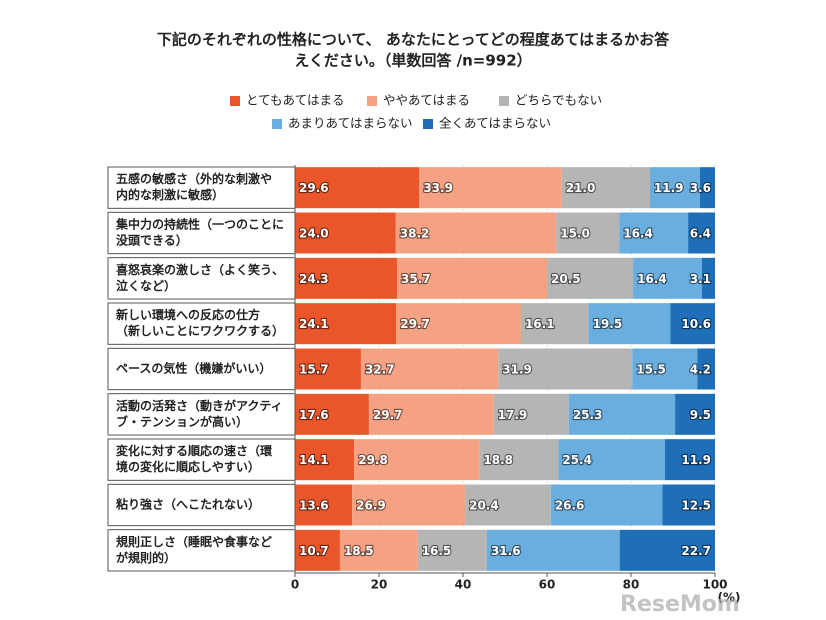 The width and height of the screenshot is (826, 620). I want to click on value-label: 38.2, so click(415, 234).